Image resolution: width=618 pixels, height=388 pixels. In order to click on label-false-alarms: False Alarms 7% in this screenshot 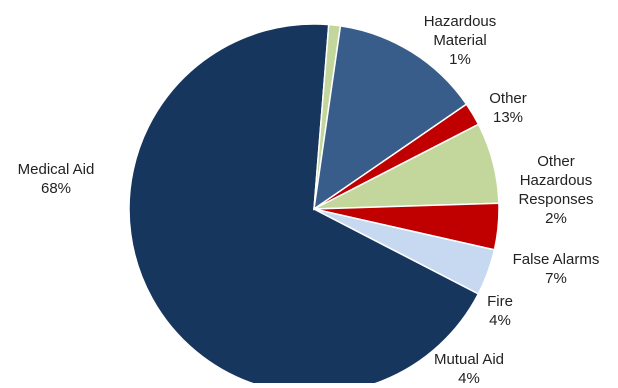, I will do `click(556, 269)`.